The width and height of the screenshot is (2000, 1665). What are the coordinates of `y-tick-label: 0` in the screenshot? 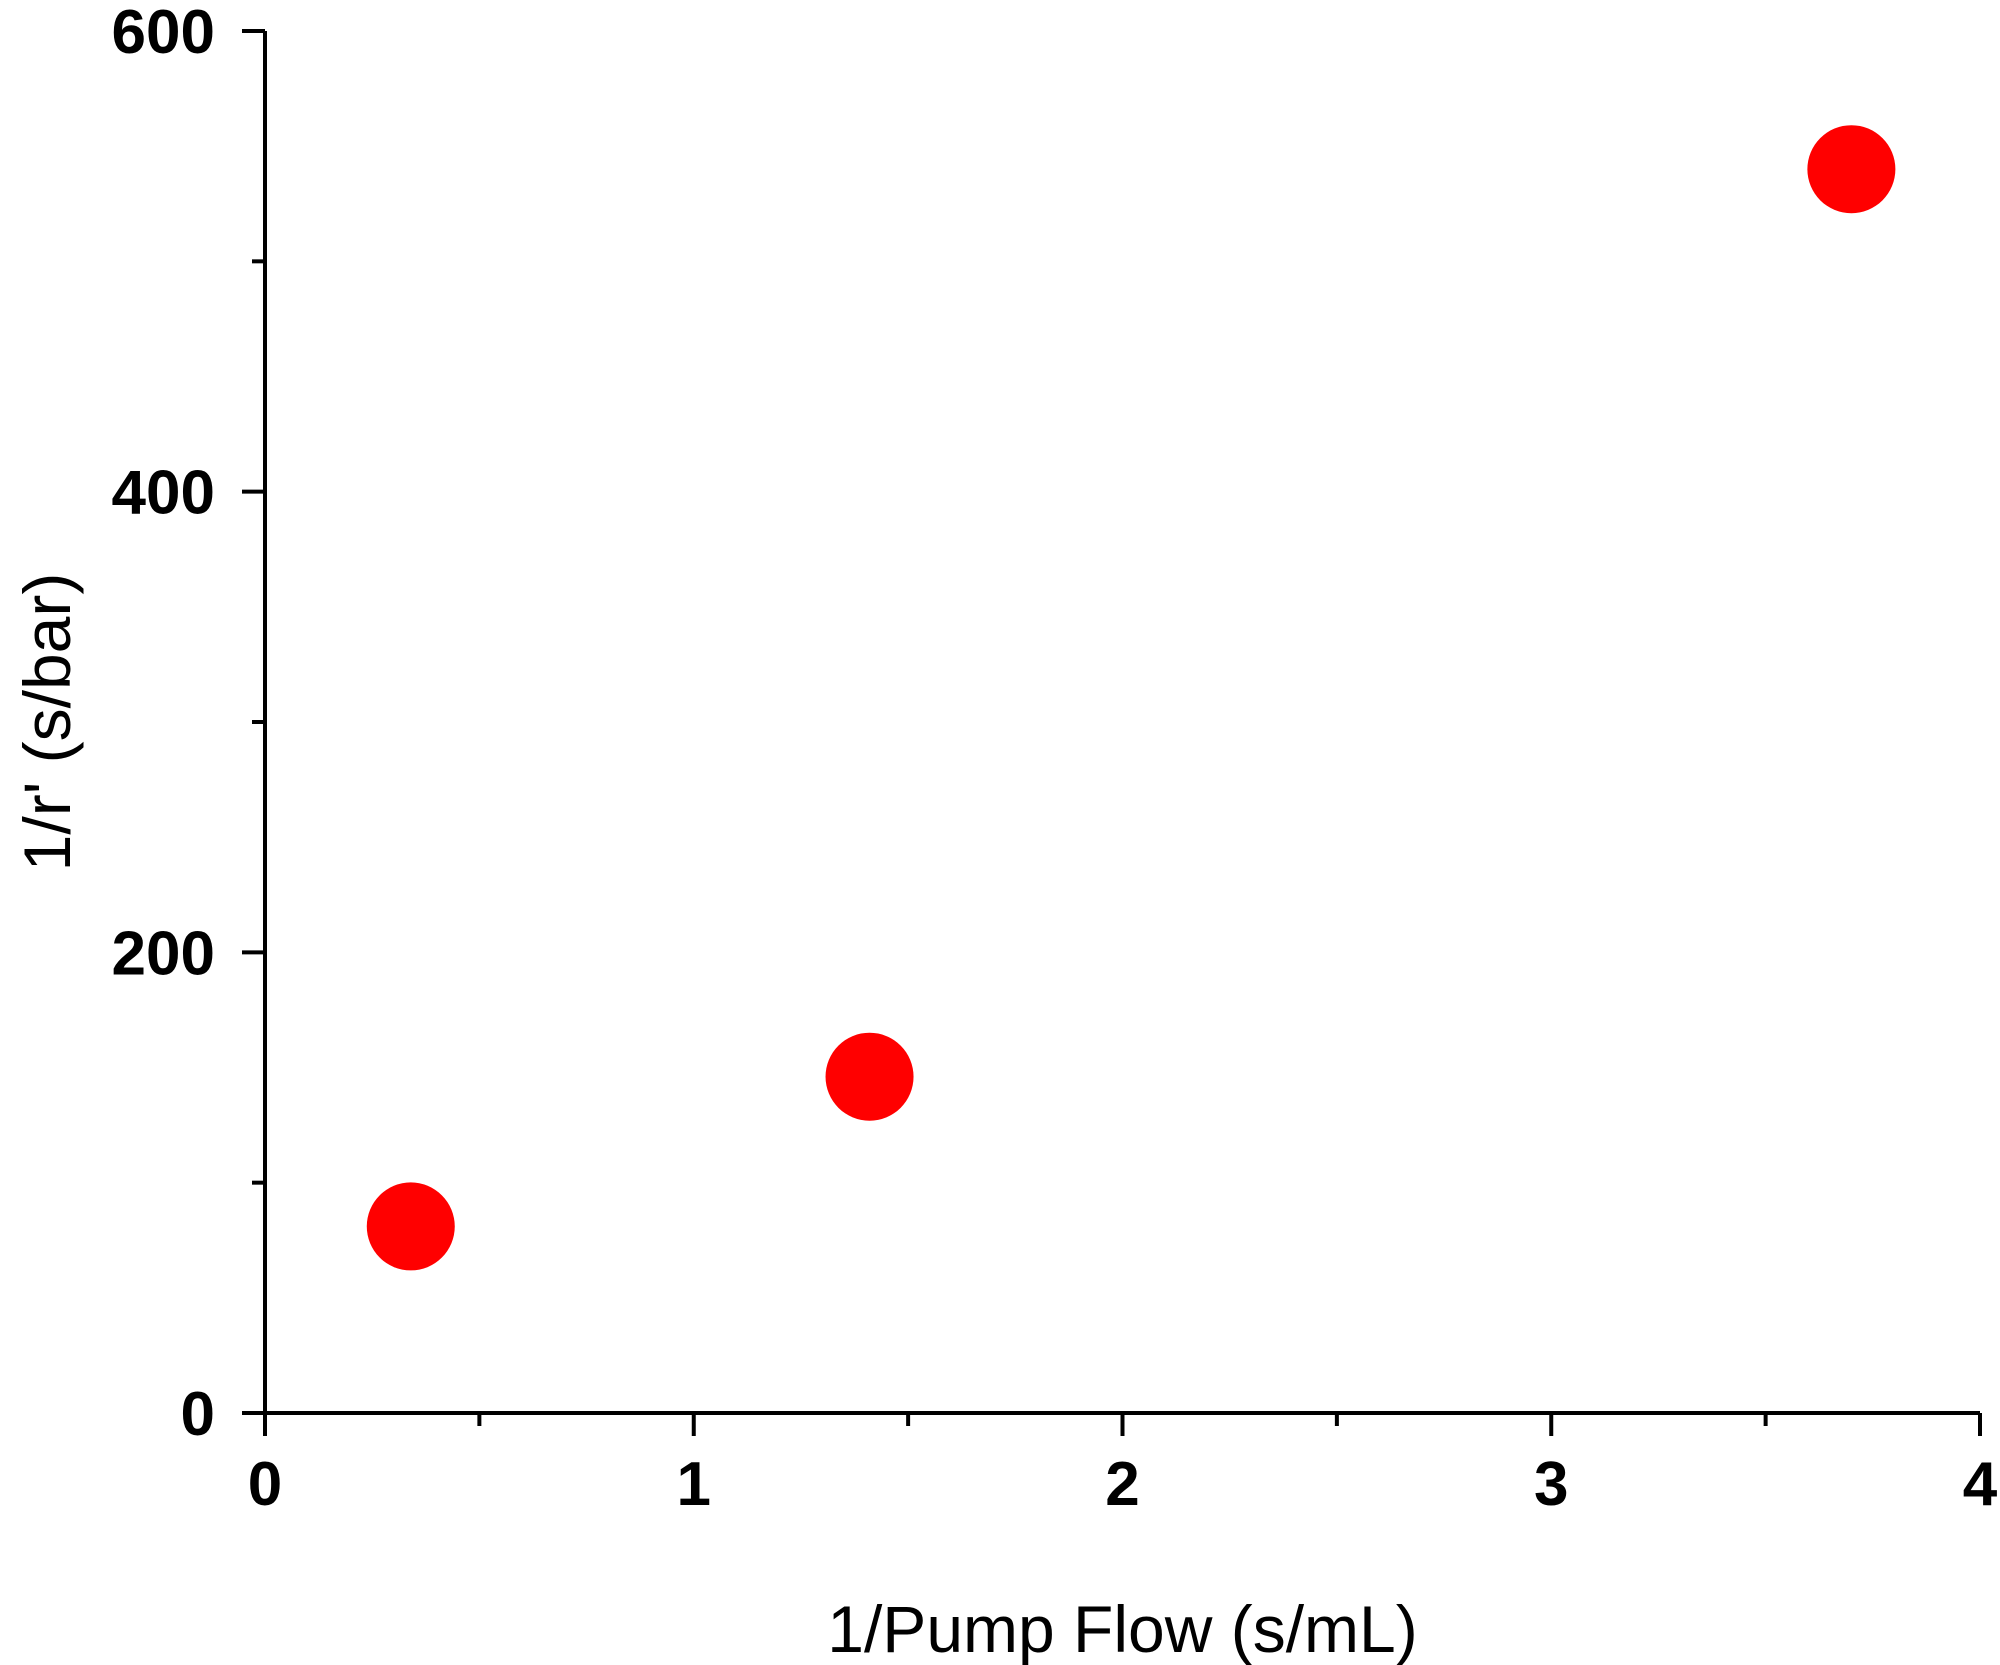 It's located at (198, 1414).